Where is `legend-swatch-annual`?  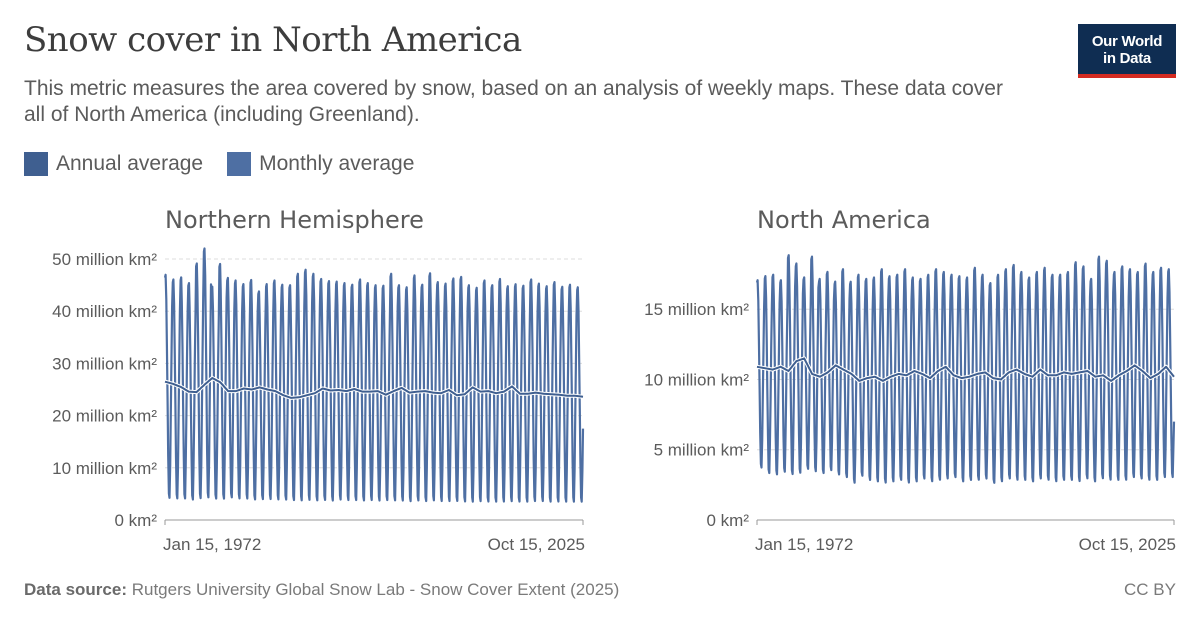
legend-swatch-annual is located at coordinates (36, 164).